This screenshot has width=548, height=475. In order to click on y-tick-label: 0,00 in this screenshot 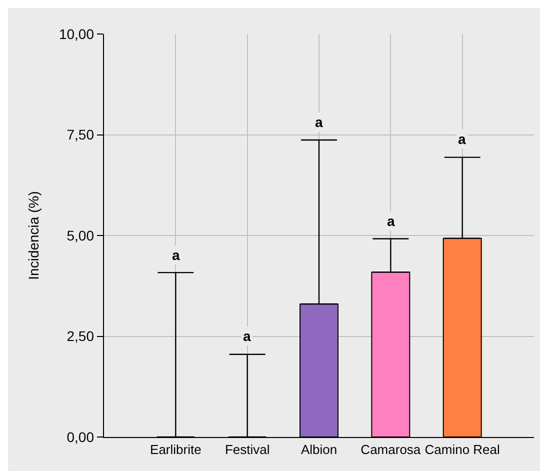, I will do `click(80, 436)`.